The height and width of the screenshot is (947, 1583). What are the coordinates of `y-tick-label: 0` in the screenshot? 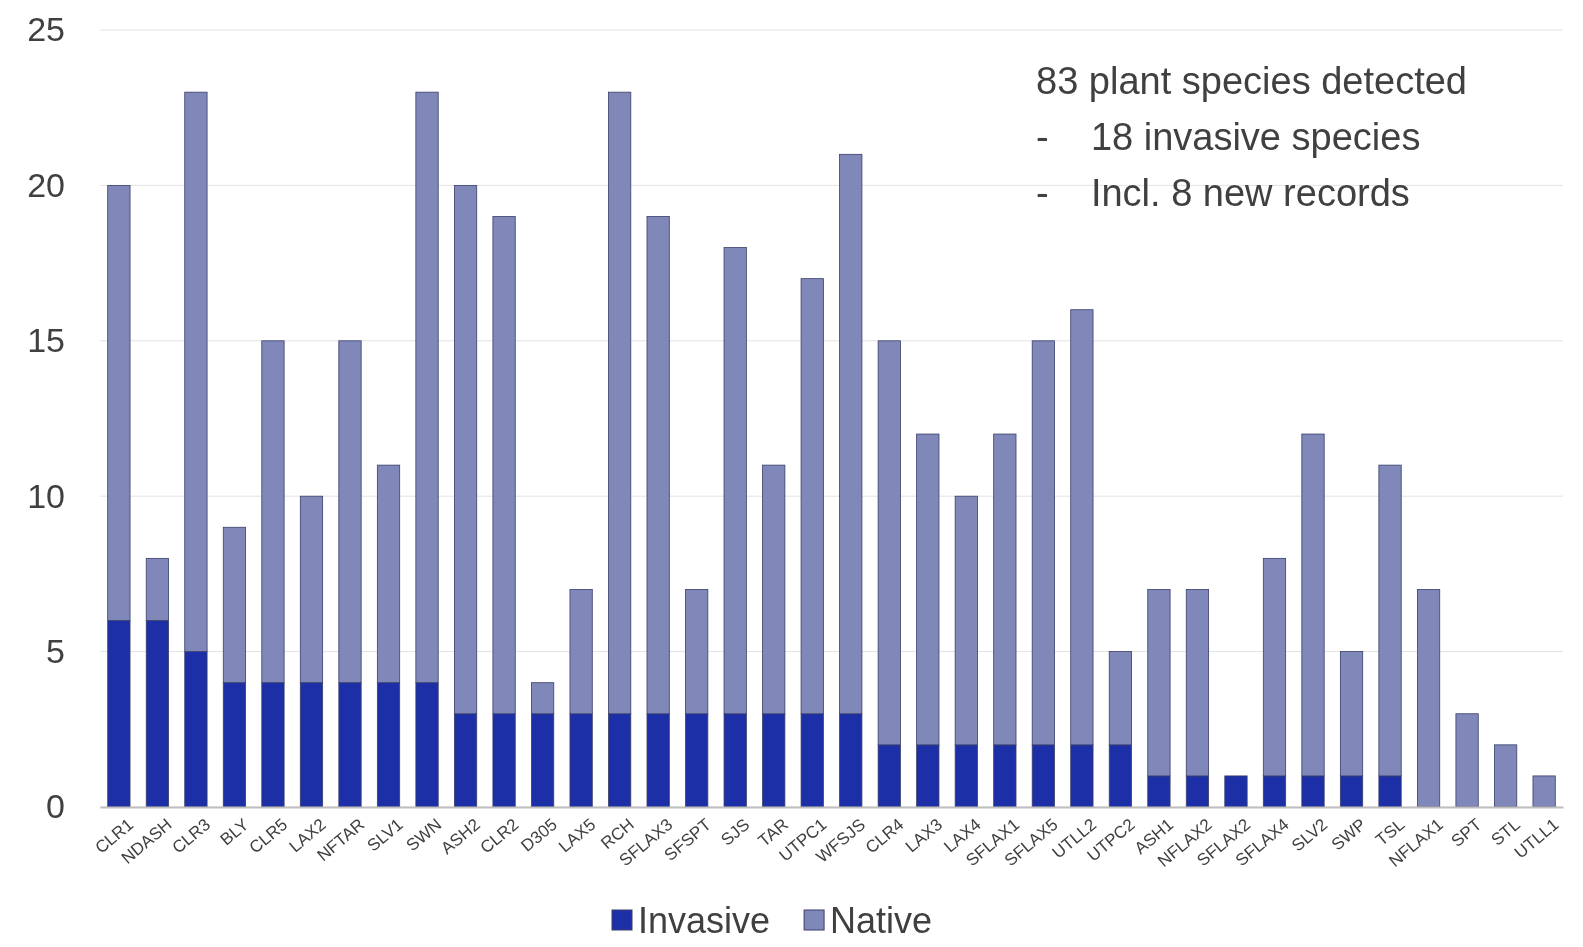 It's located at (55, 806).